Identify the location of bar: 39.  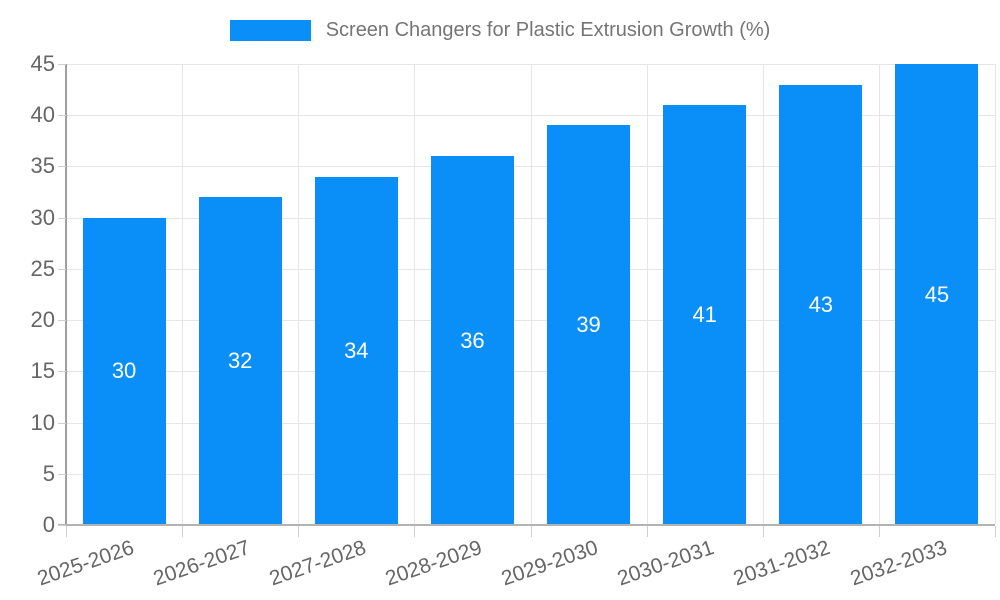
(589, 325).